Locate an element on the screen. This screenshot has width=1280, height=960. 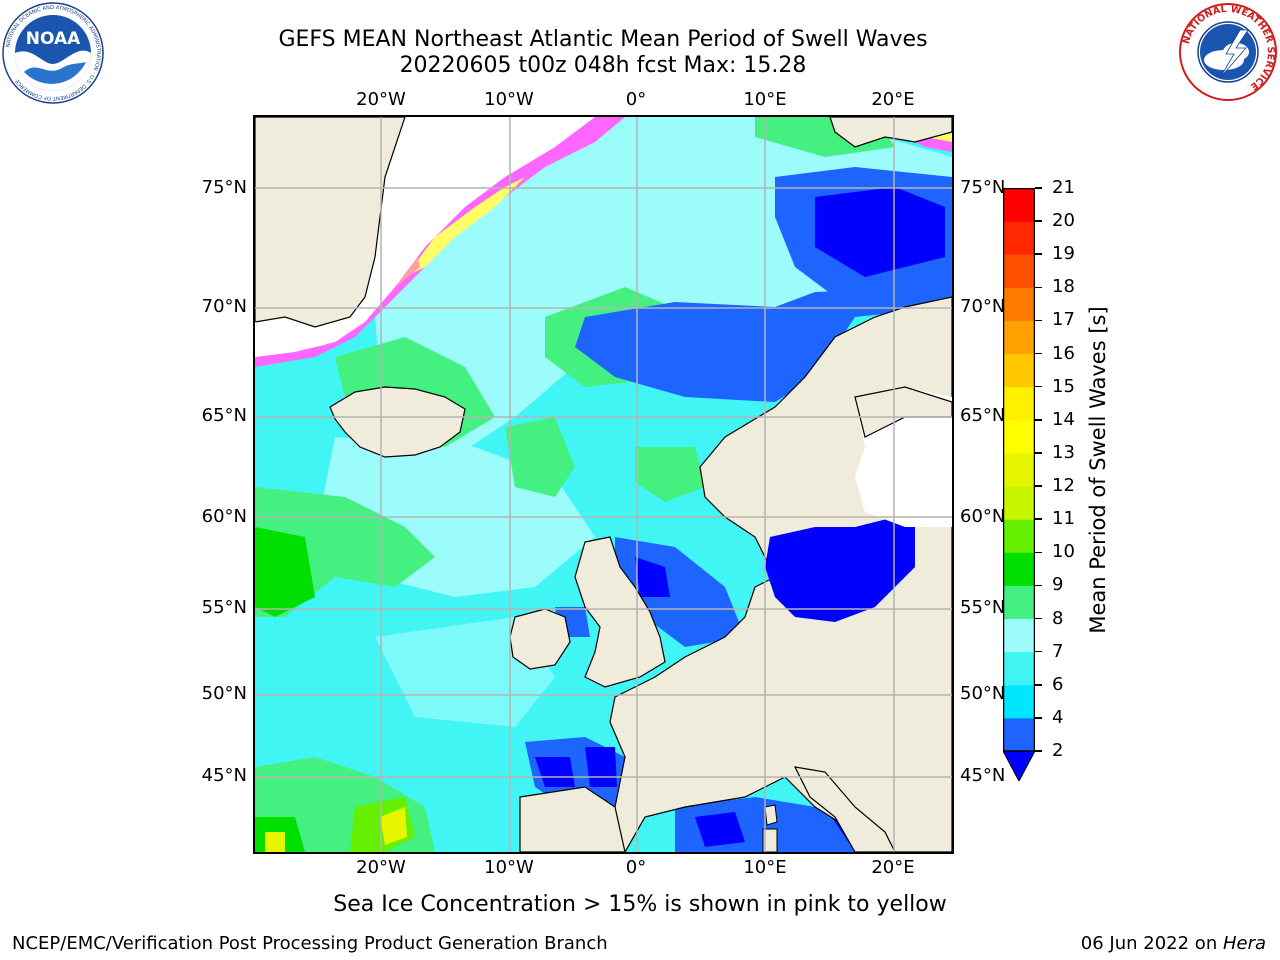
right-lat-label: 75°N is located at coordinates (983, 187).